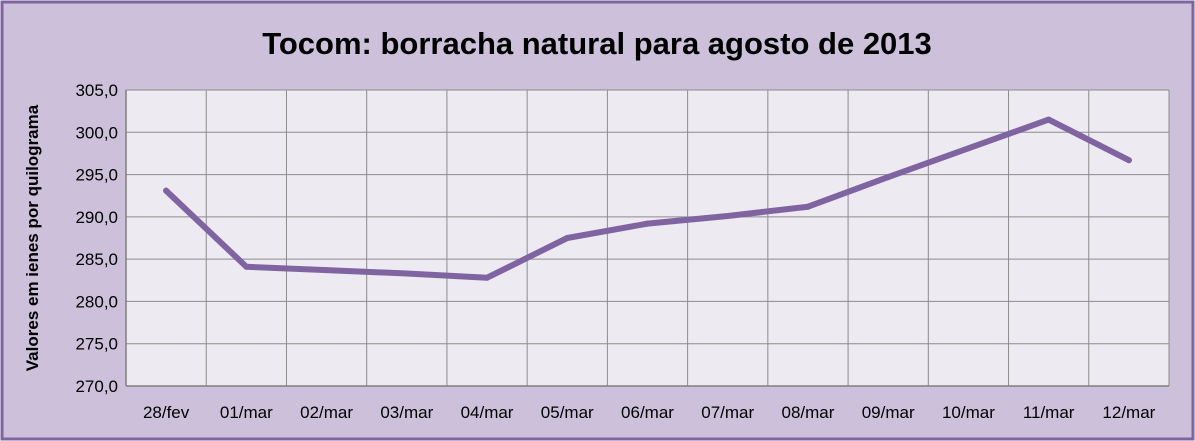  I want to click on x-tick-label: 08/mar, so click(808, 412).